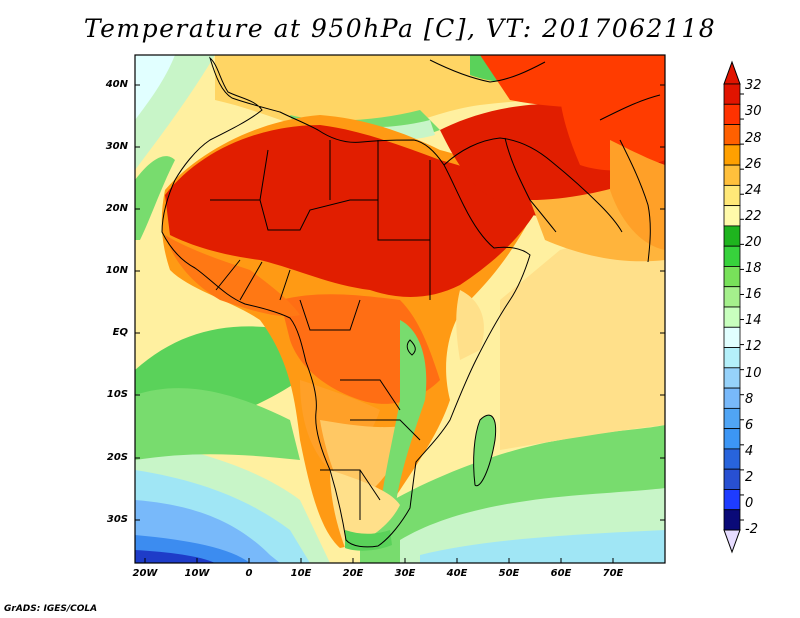 The height and width of the screenshot is (618, 800). What do you see at coordinates (120, 332) in the screenshot?
I see `lat-label-eq: EQ` at bounding box center [120, 332].